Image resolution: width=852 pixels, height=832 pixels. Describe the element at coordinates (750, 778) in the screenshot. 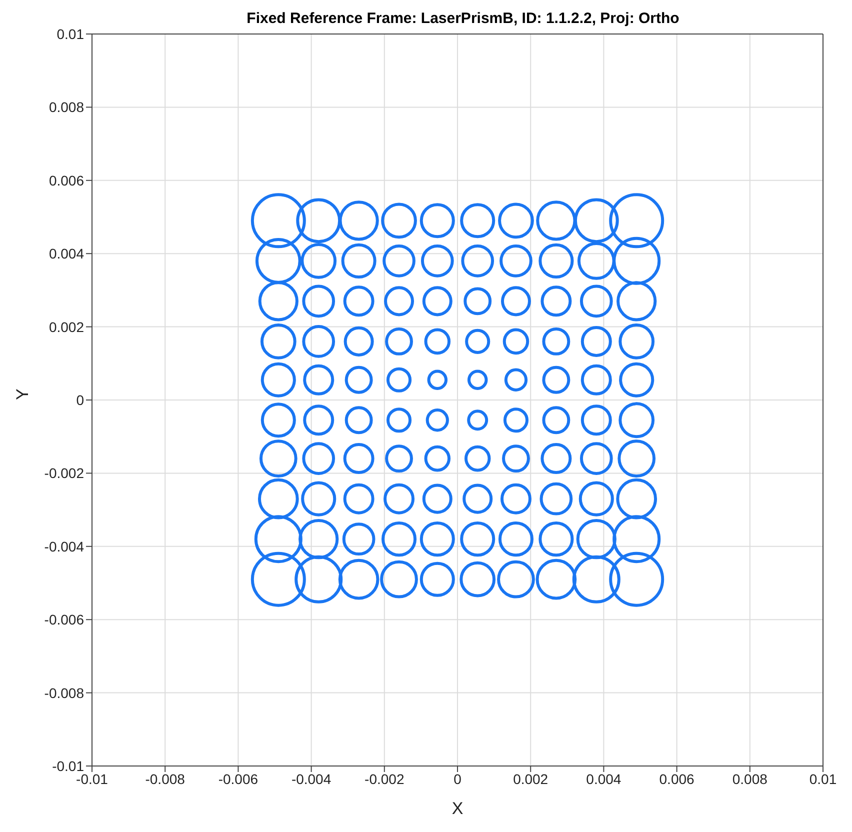

I see `x-tick-label: 0.008` at that location.